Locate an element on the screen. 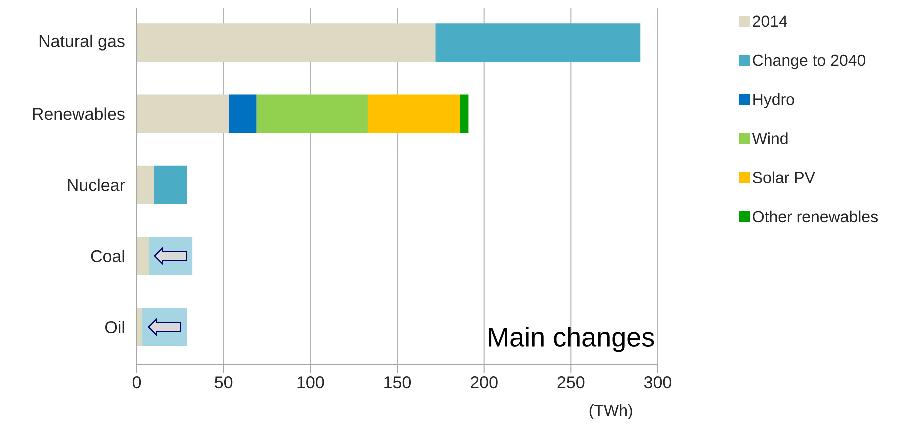 The width and height of the screenshot is (922, 439). x-tick-label: 300 is located at coordinates (658, 382).